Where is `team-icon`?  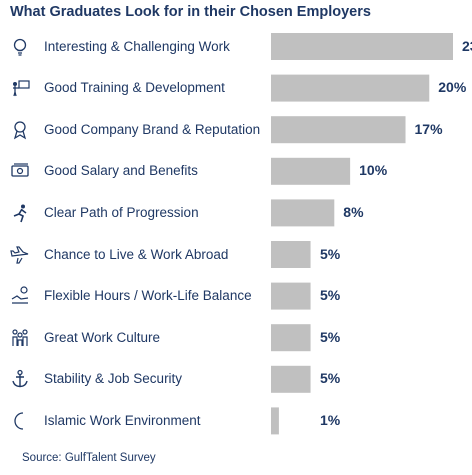 team-icon is located at coordinates (20, 338).